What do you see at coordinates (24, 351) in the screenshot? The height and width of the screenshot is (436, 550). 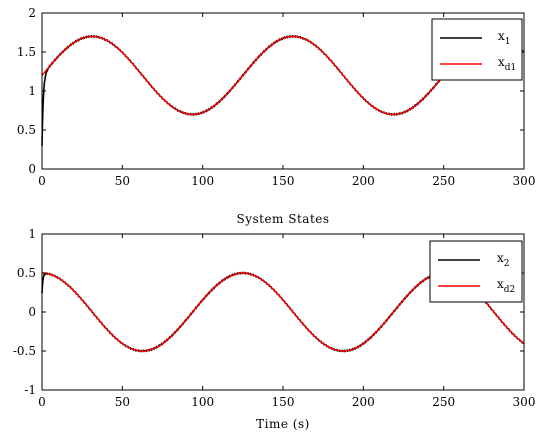 I see `y-tick-label: -0.5` at bounding box center [24, 351].